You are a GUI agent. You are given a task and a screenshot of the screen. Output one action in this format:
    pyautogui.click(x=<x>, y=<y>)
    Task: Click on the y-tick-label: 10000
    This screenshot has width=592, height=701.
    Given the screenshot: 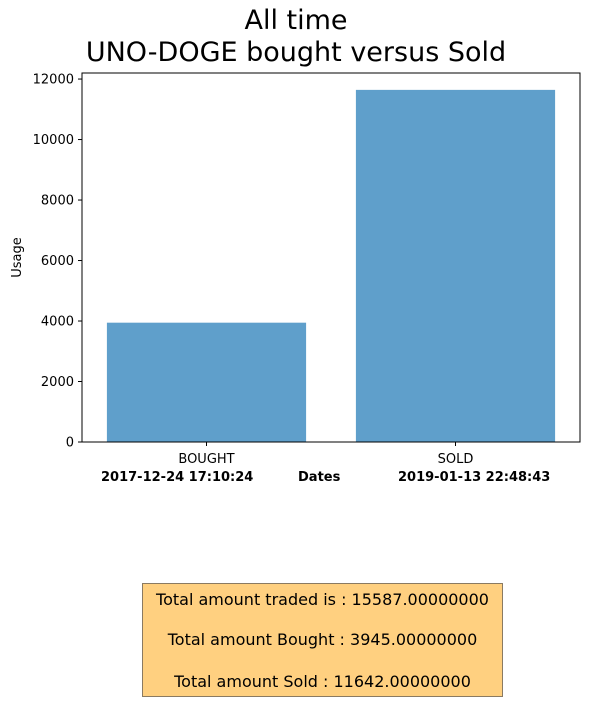 What is the action you would take?
    pyautogui.click(x=53, y=140)
    